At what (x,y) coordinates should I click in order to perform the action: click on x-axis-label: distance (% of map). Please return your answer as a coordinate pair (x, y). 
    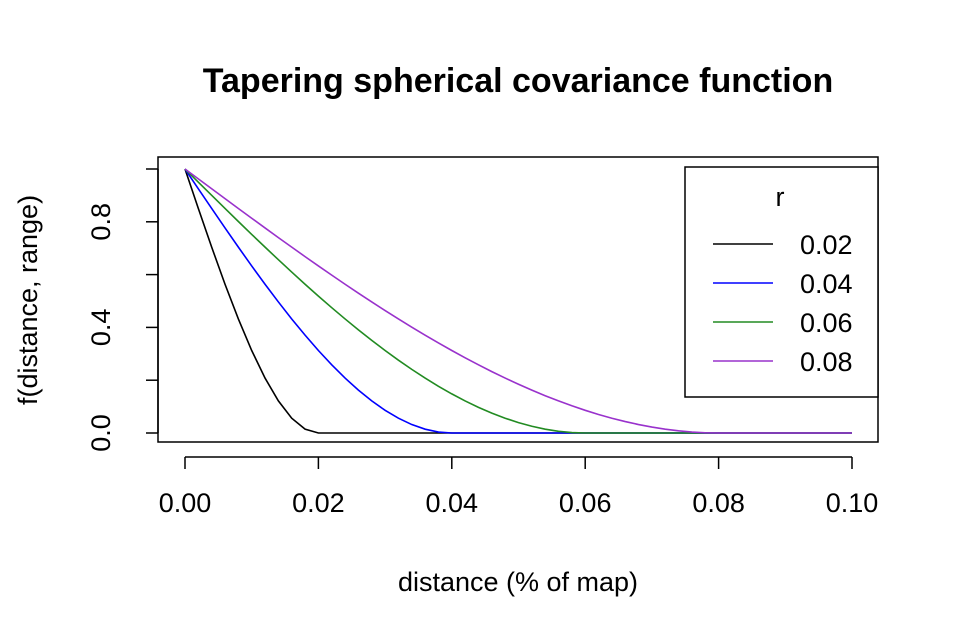
    Looking at the image, I should click on (518, 582).